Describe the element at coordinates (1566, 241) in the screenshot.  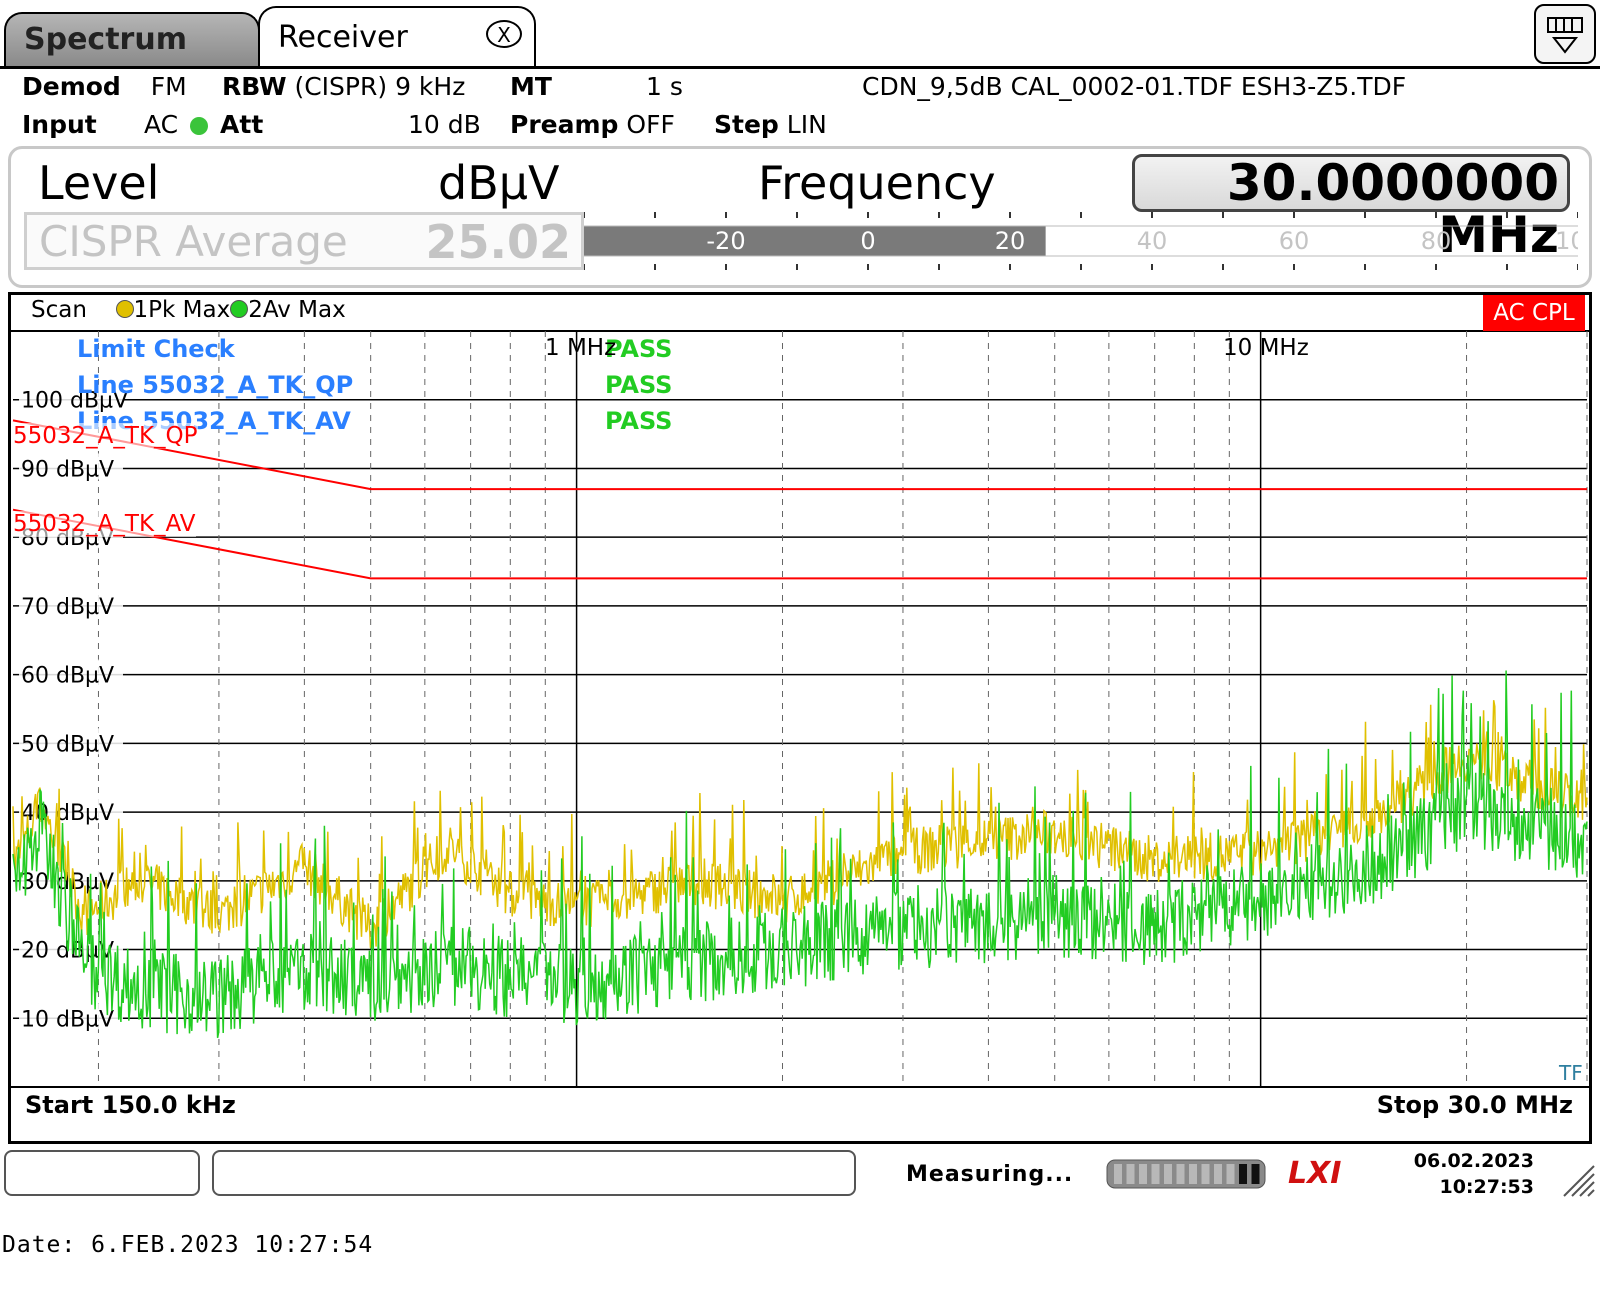
I see `level-bar-label: 100` at that location.